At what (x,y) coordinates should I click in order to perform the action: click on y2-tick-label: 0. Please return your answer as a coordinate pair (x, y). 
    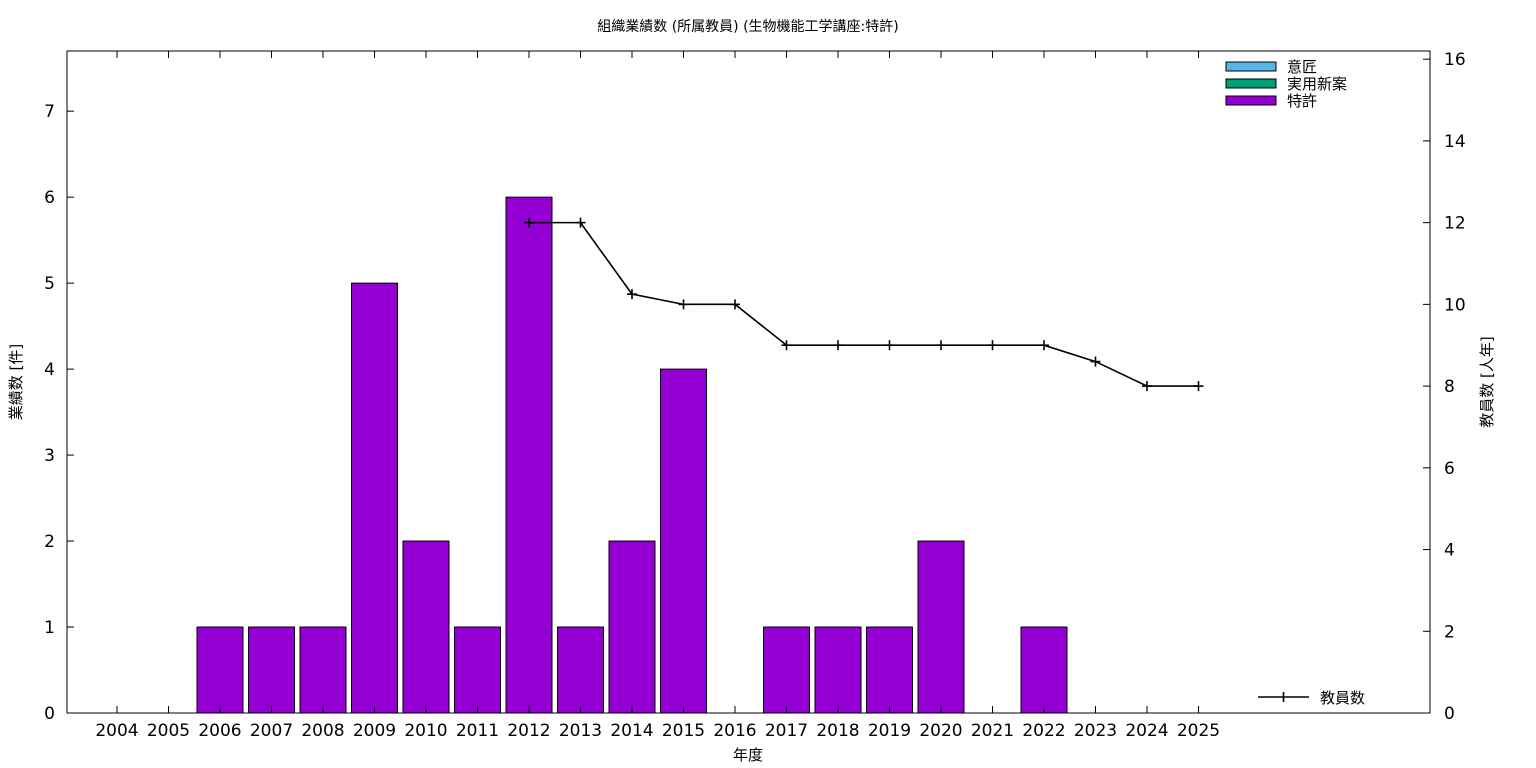
    Looking at the image, I should click on (1449, 714).